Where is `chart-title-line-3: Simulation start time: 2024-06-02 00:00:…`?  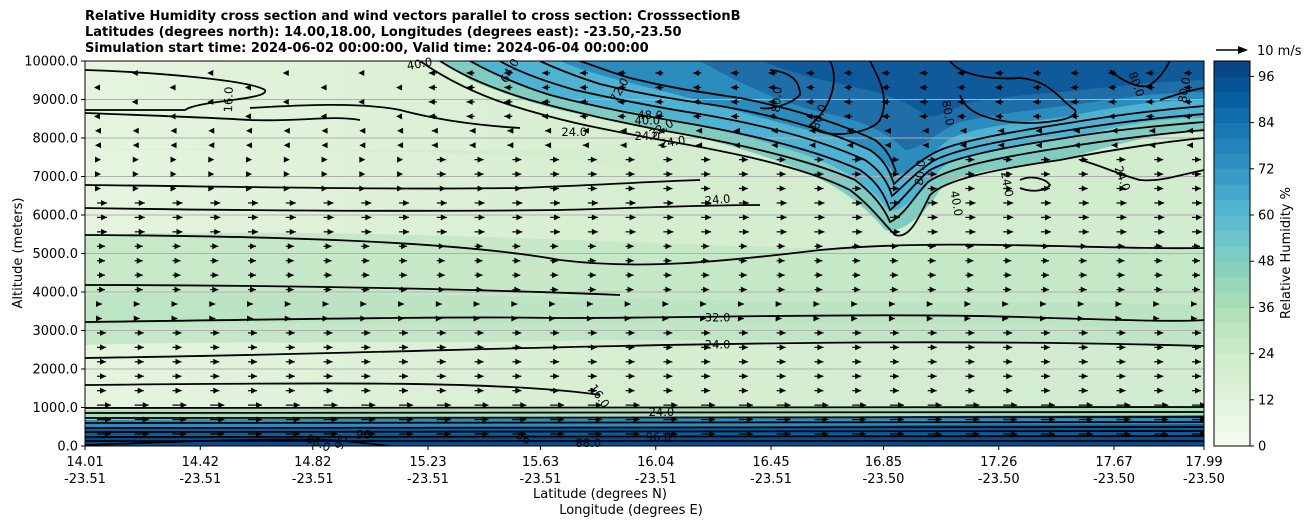
chart-title-line-3: Simulation start time: 2024-06-02 00:00:… is located at coordinates (367, 48).